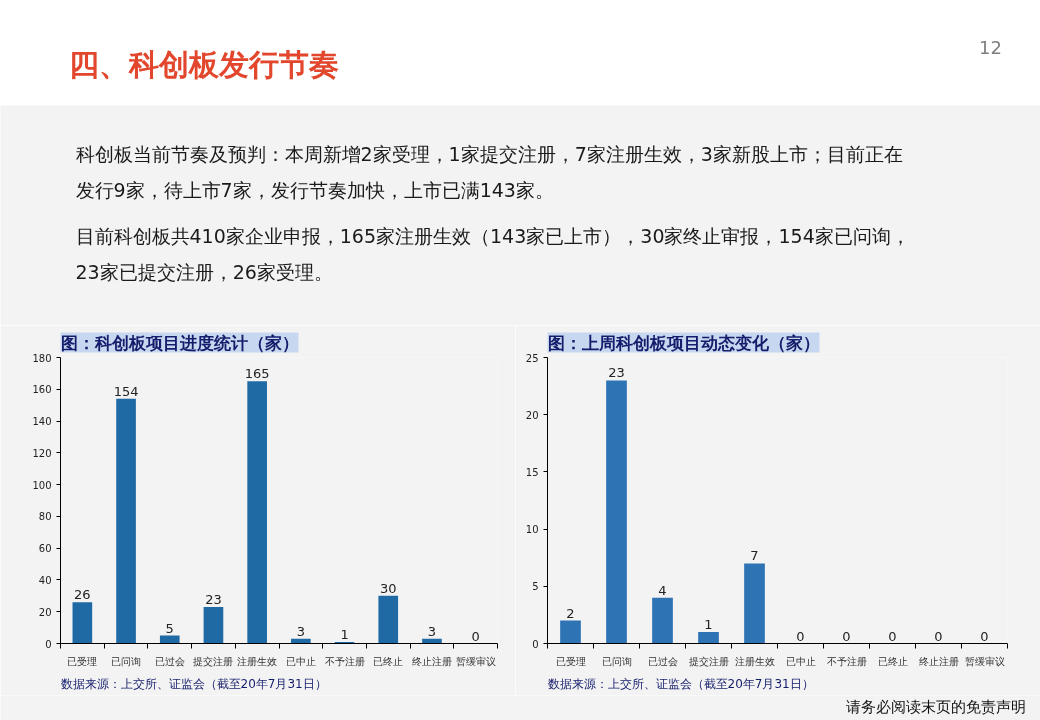 The width and height of the screenshot is (1040, 720). I want to click on y-tick-label: 60, so click(45, 549).